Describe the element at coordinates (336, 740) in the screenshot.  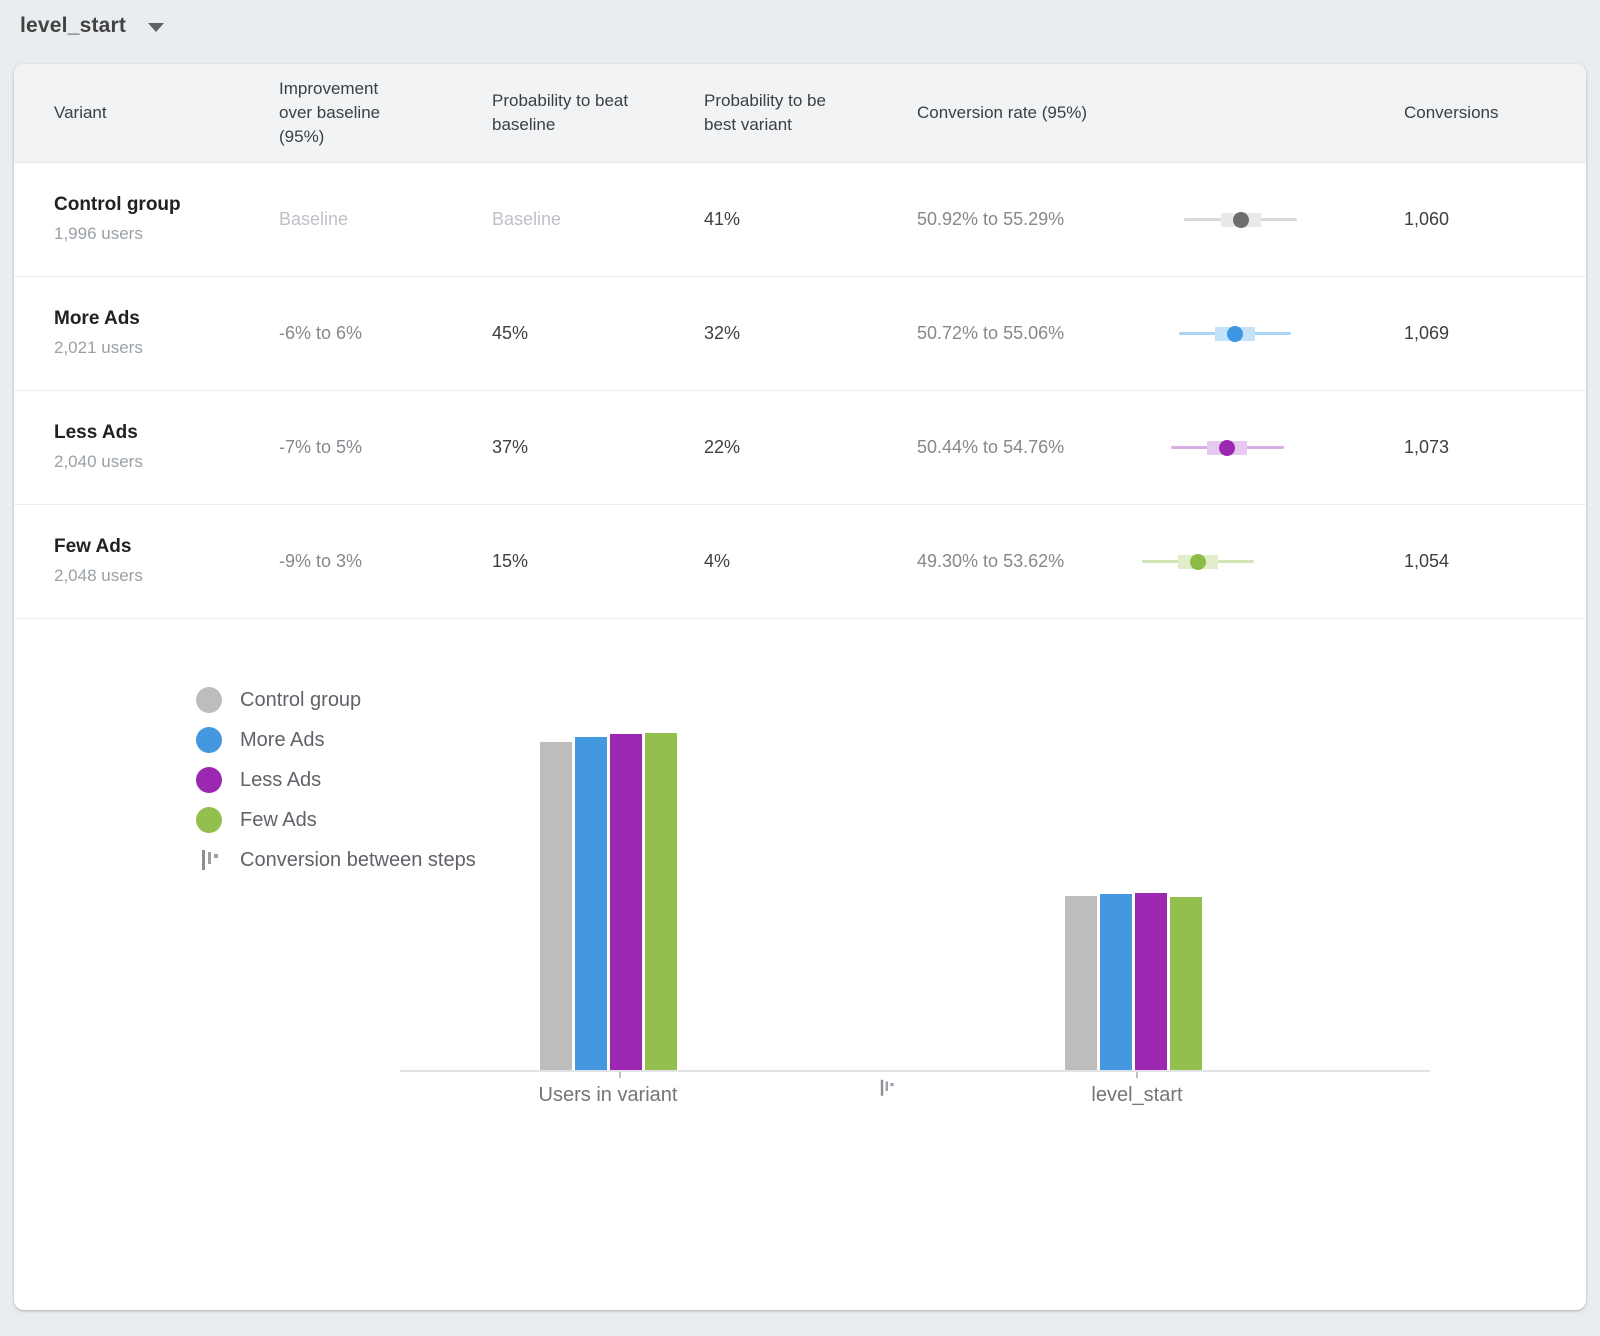
I see `legend-item-more-ads: More Ads` at that location.